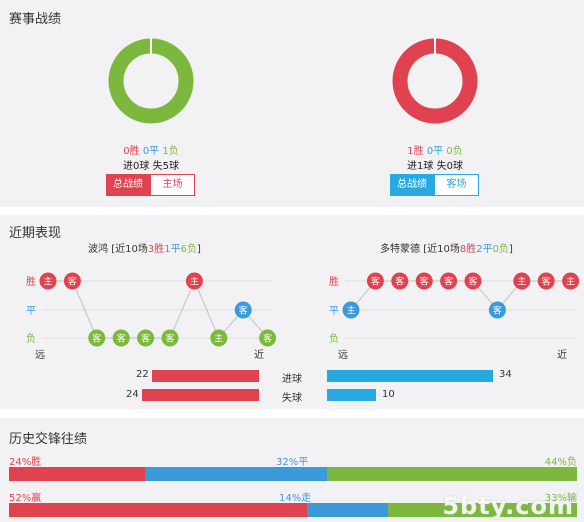  What do you see at coordinates (449, 166) in the screenshot?
I see `away-goals-against: 失0球` at bounding box center [449, 166].